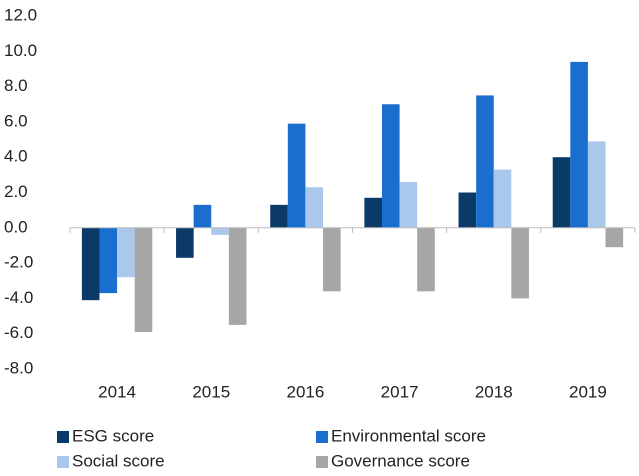 Image resolution: width=639 pixels, height=476 pixels. What do you see at coordinates (16, 120) in the screenshot?
I see `y-tick-label: 6.0` at bounding box center [16, 120].